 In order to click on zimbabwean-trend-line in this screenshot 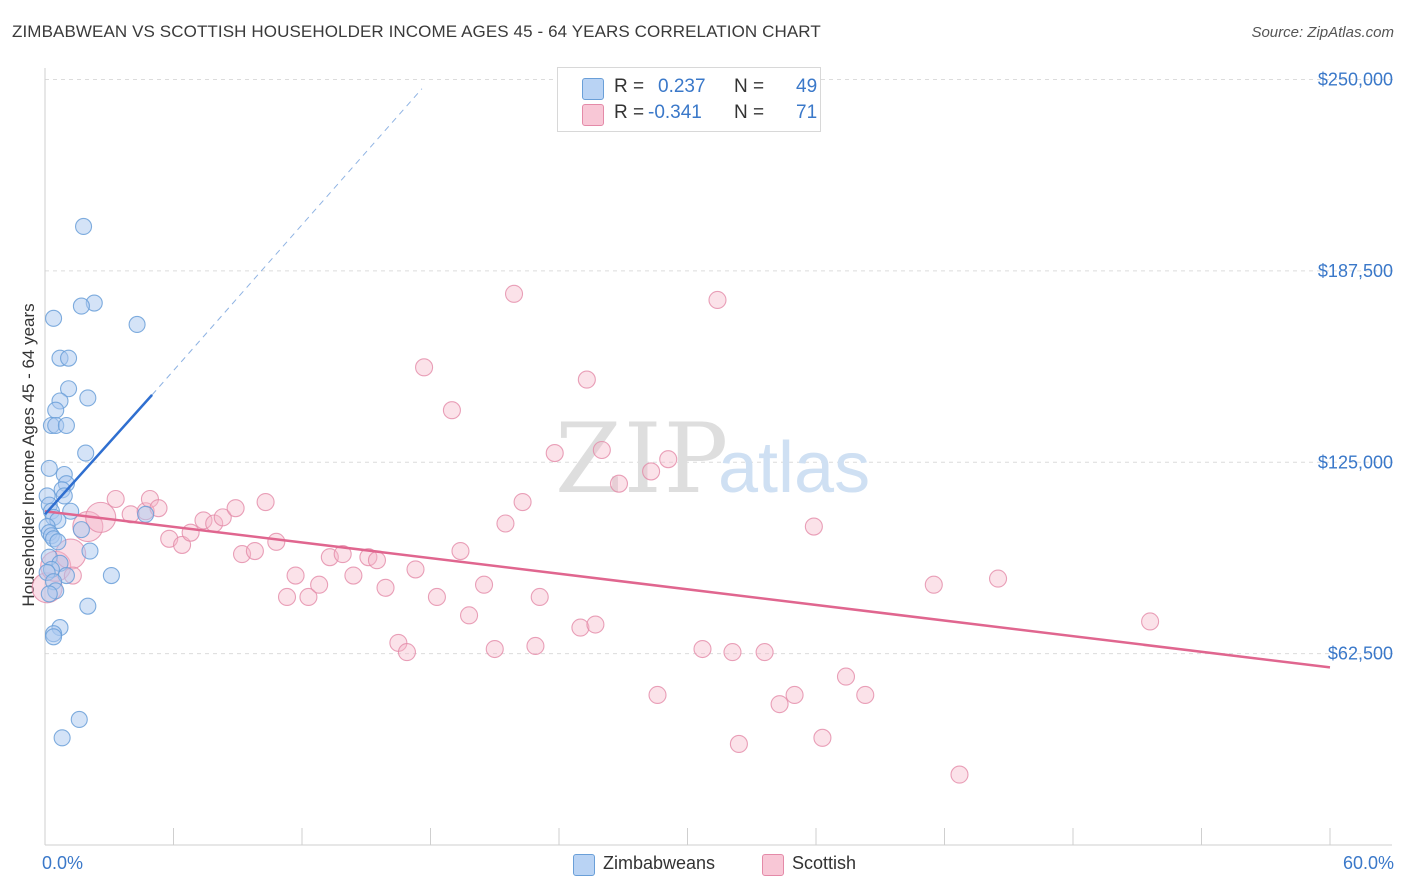, I will do `click(99, 455)`.